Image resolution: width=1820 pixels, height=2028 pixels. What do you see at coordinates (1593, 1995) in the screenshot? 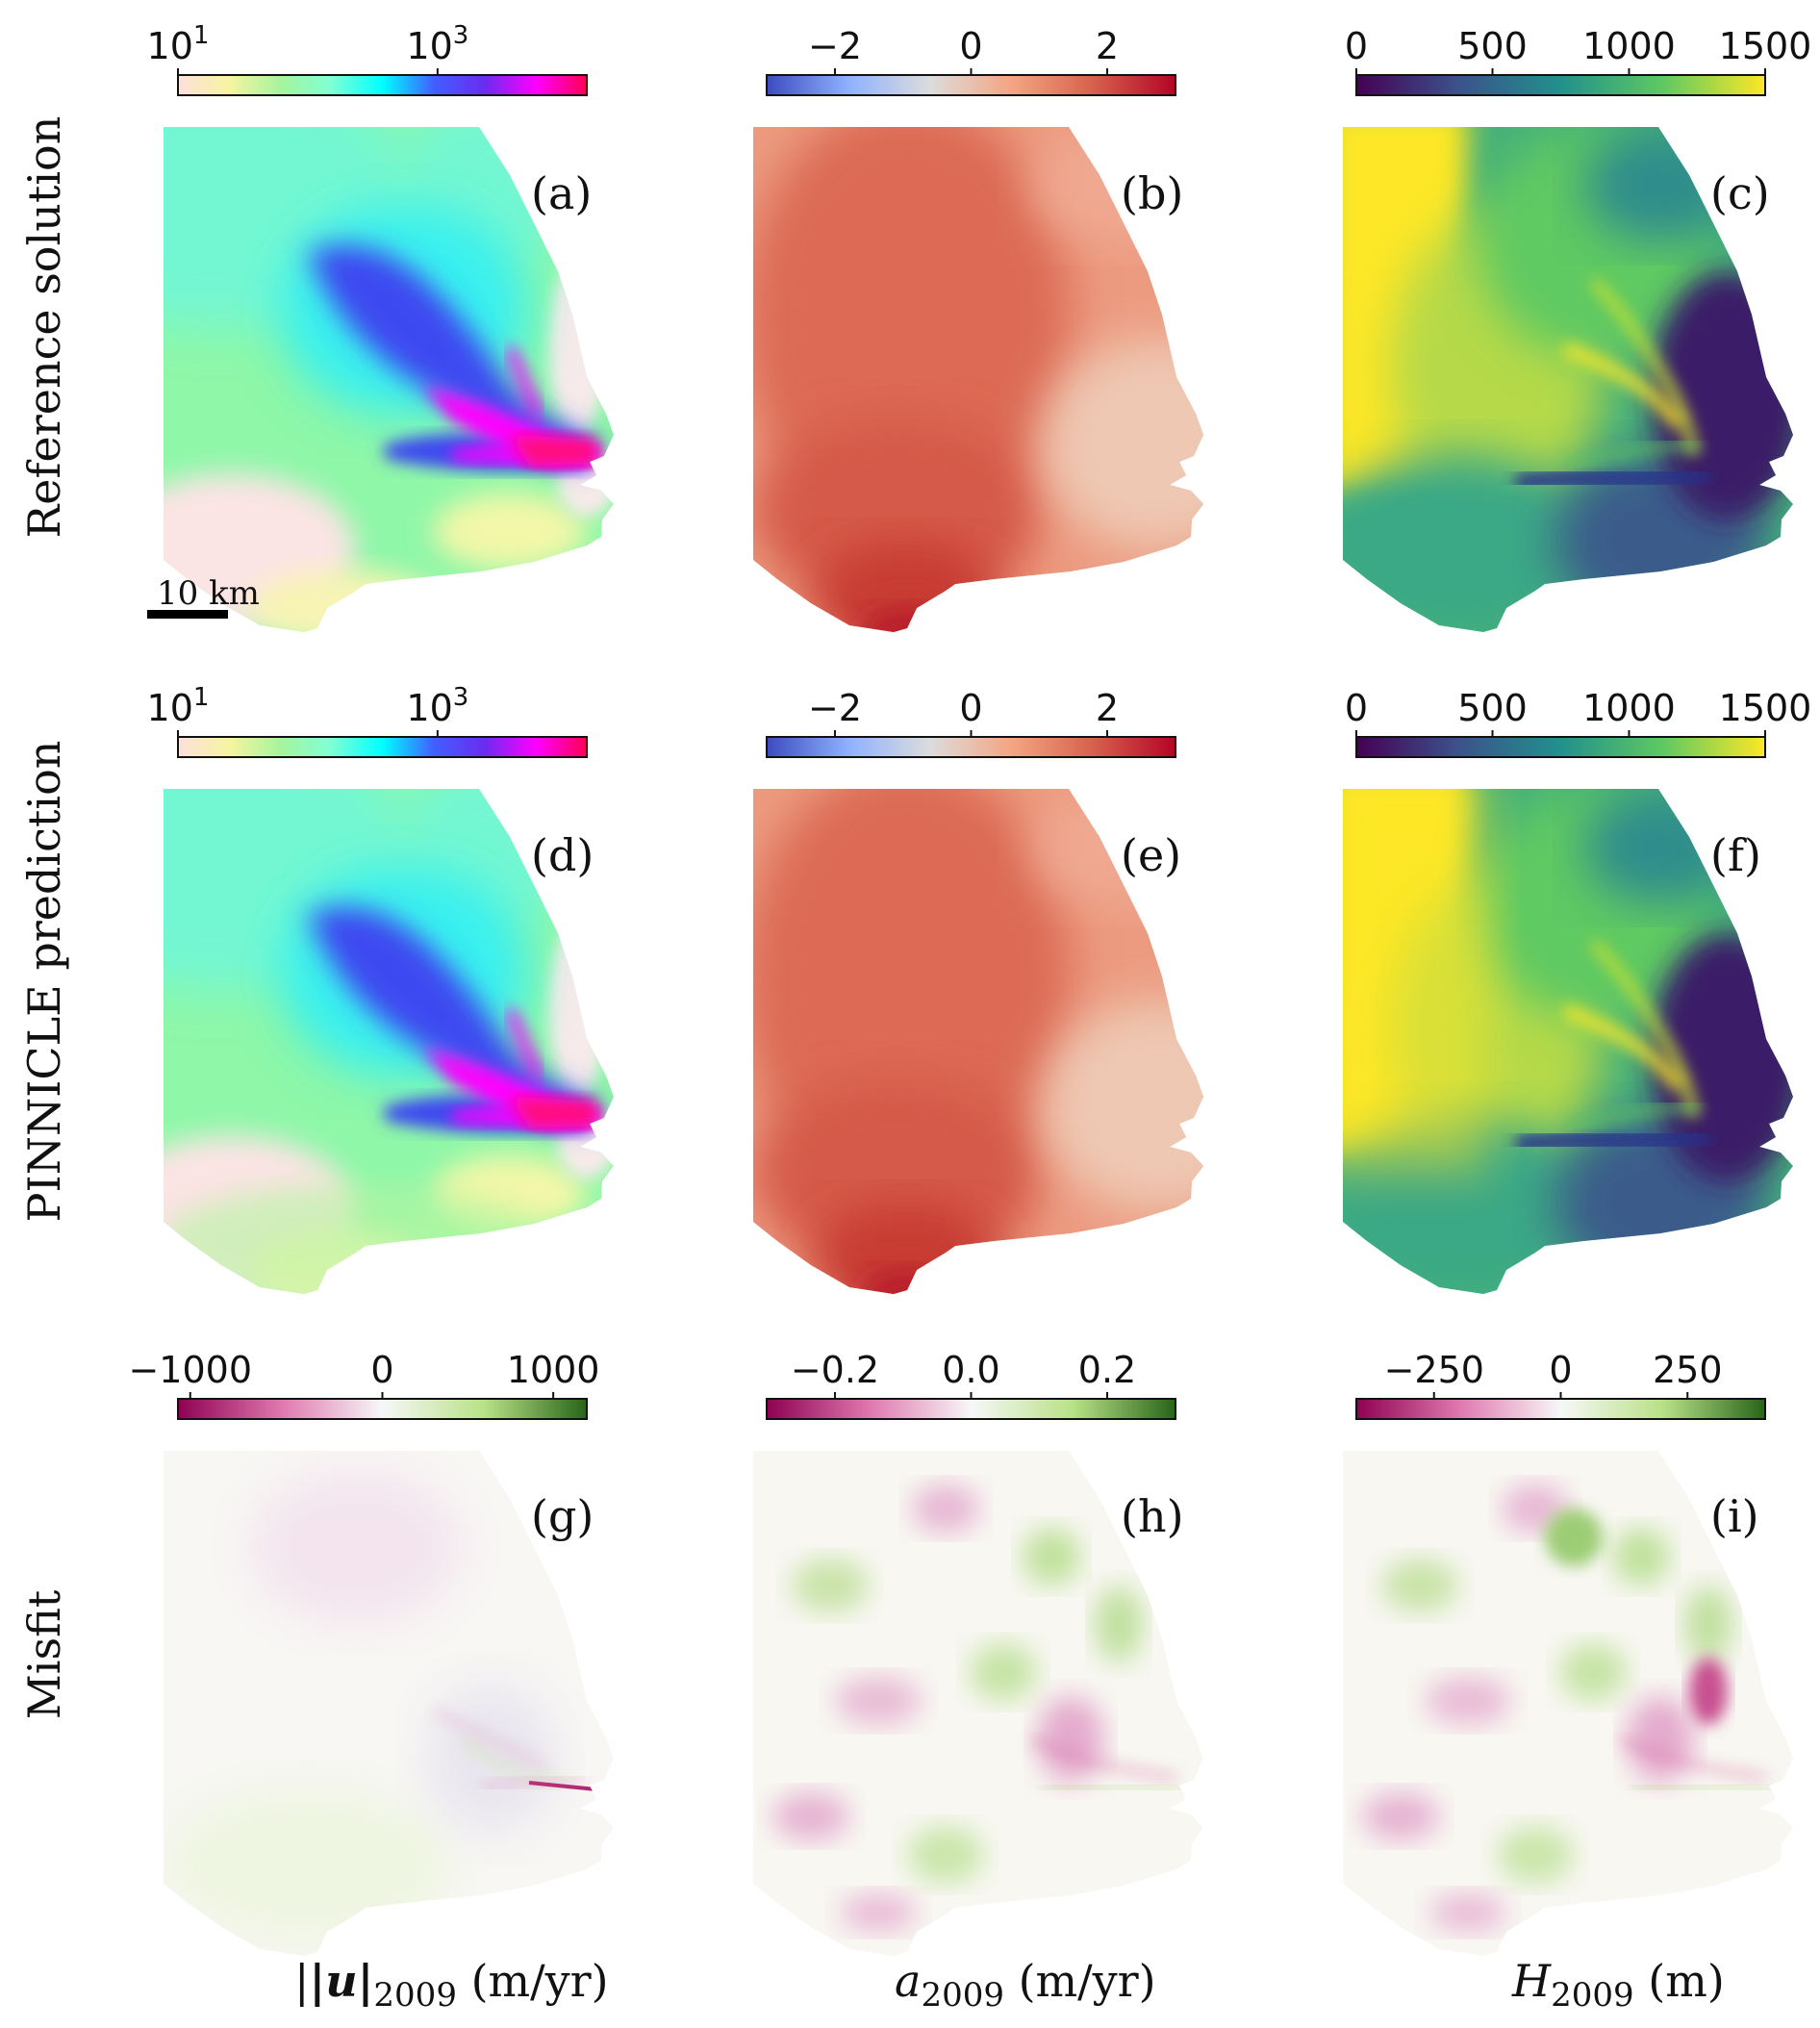
I see `column-label-thickness-sub: 2009` at bounding box center [1593, 1995].